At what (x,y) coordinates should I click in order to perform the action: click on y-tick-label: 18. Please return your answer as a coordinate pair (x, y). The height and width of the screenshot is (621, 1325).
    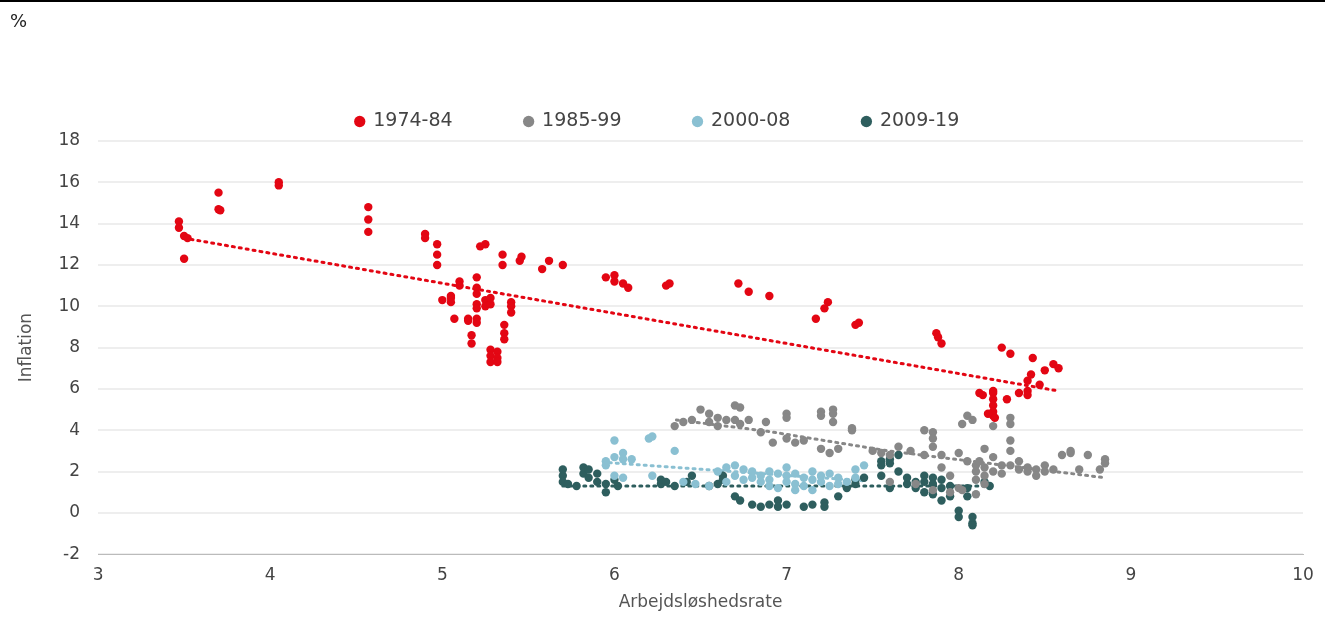
    Looking at the image, I should click on (69, 139).